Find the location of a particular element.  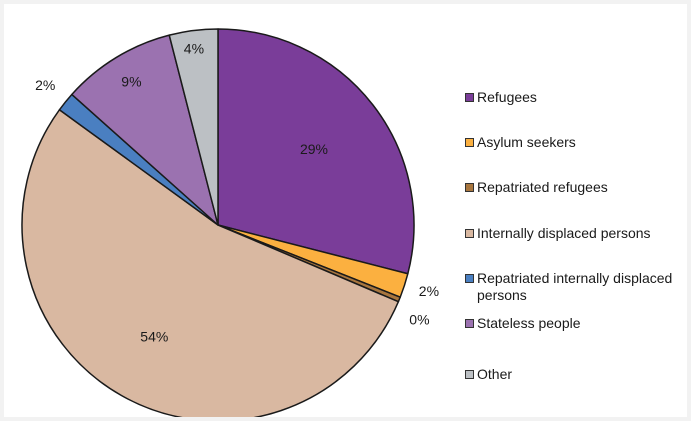

data-label-other: 4% is located at coordinates (194, 49).